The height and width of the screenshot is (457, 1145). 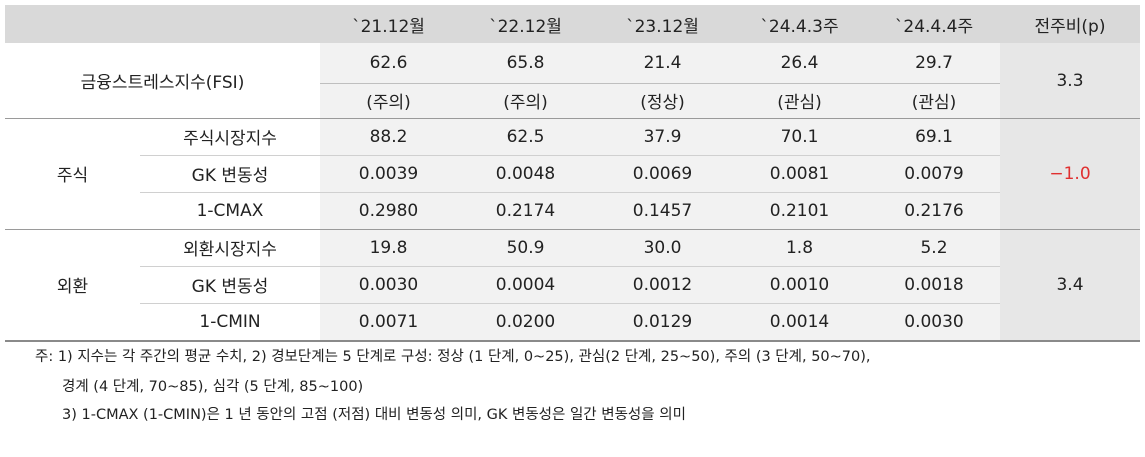 What do you see at coordinates (525, 210) in the screenshot?
I see `value-cell: 0.2174` at bounding box center [525, 210].